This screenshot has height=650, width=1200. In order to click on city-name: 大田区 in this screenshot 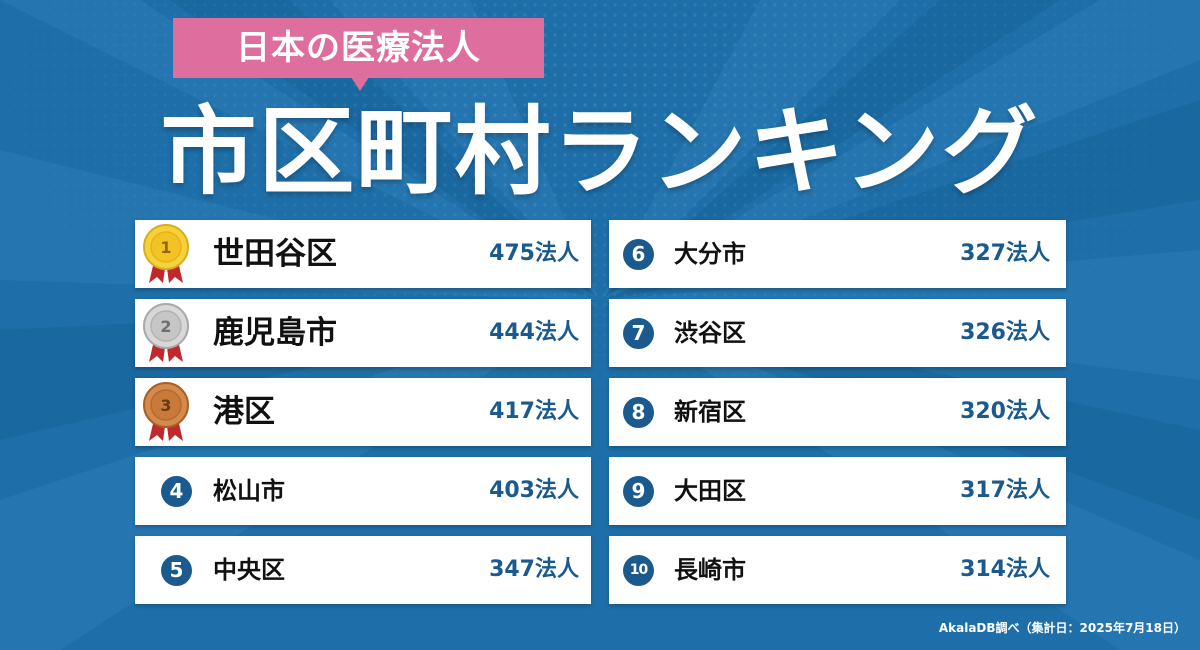, I will do `click(710, 491)`.